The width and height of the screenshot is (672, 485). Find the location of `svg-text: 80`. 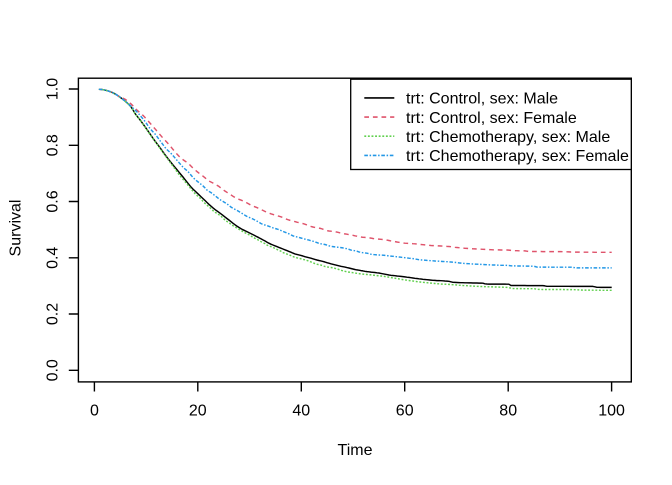

svg-text: 80 is located at coordinates (508, 411).